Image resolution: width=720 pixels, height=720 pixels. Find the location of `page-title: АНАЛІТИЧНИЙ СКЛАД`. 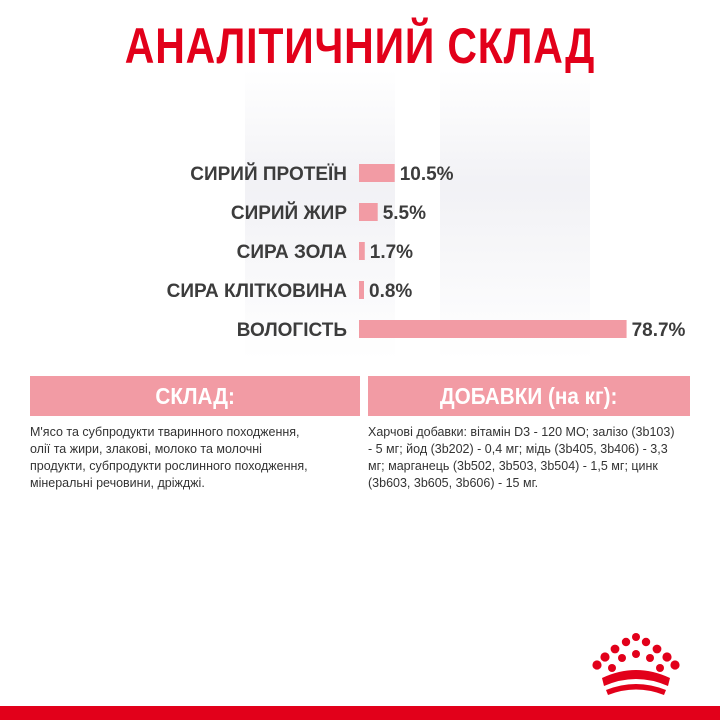

page-title: АНАЛІТИЧНИЙ СКЛАД is located at coordinates (360, 46).